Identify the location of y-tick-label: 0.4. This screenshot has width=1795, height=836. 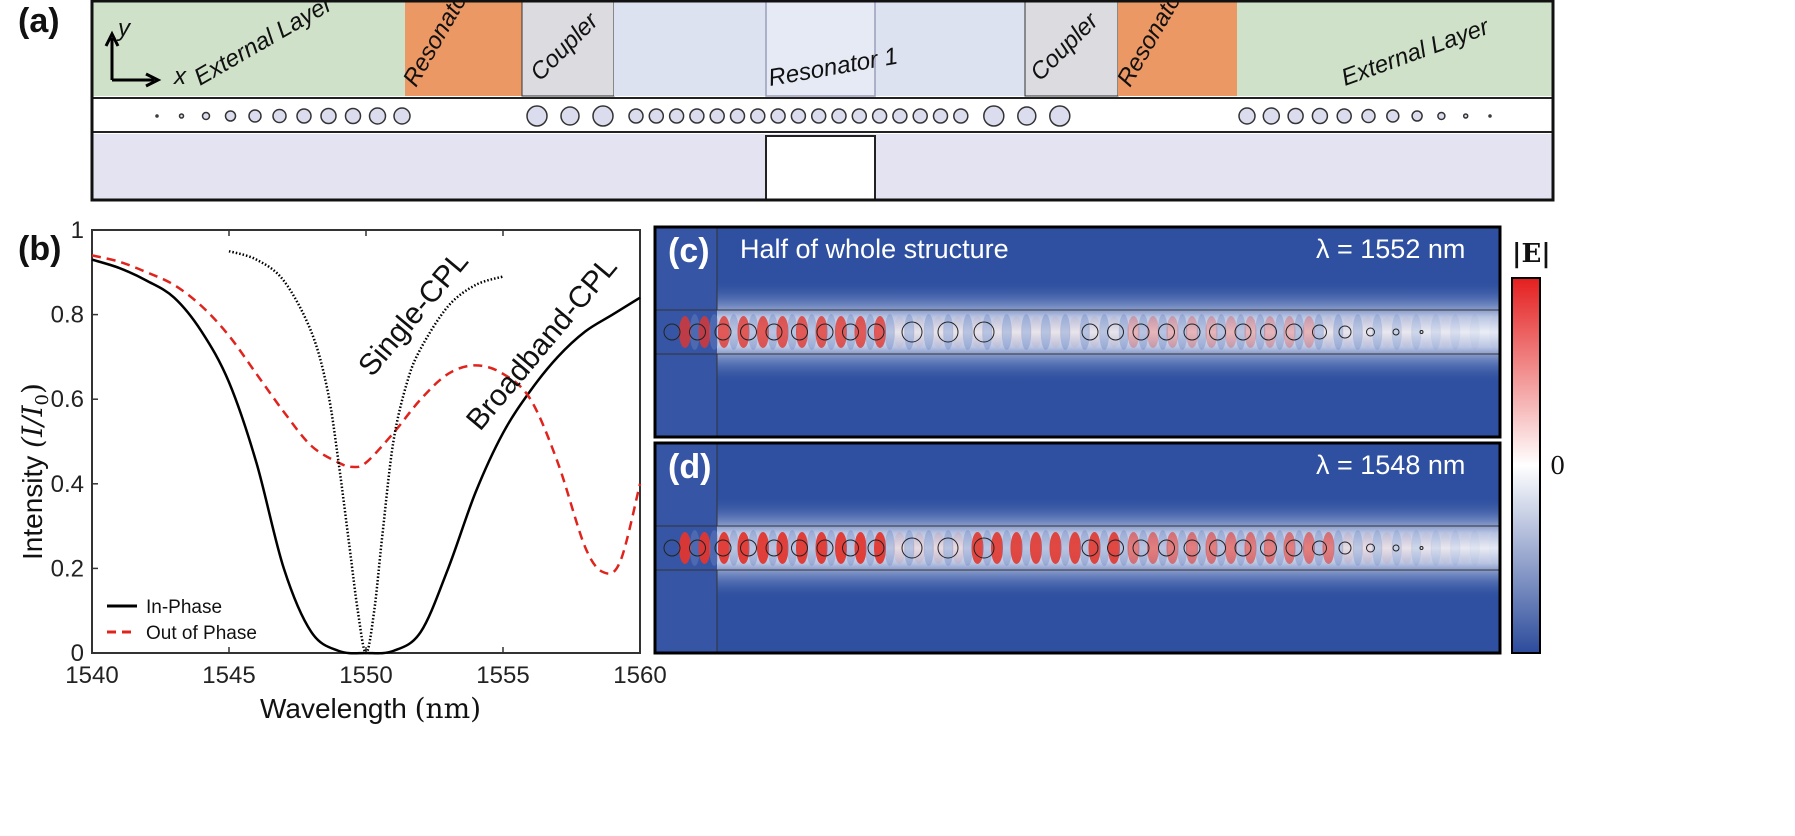
(67, 484).